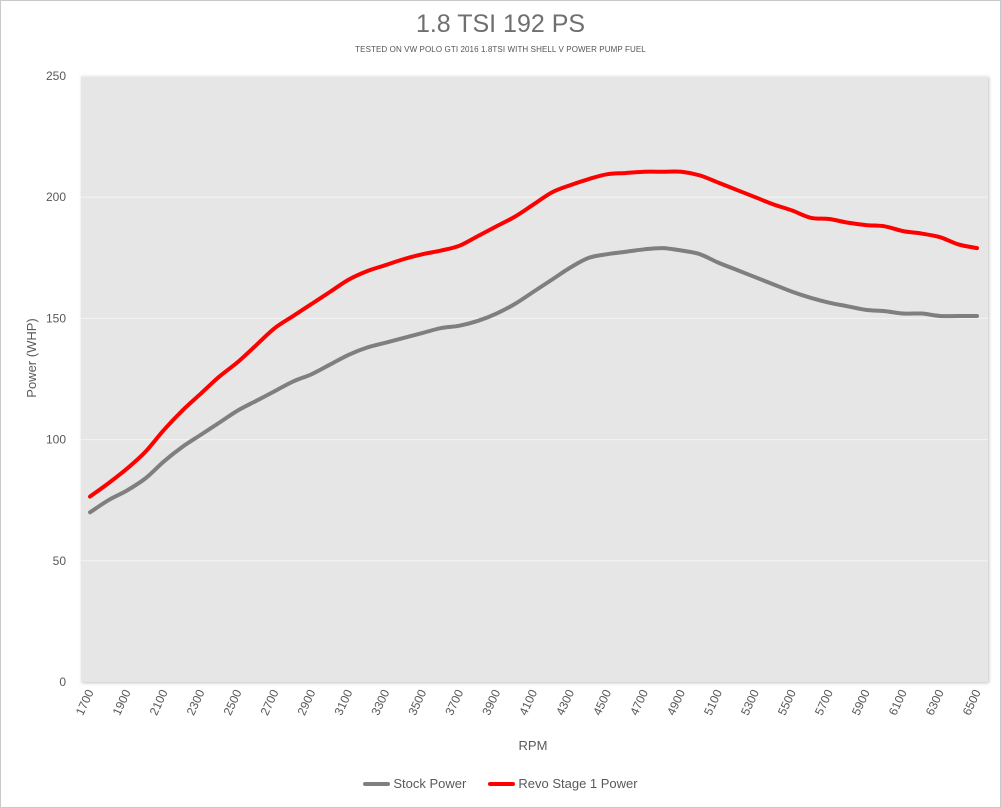  Describe the element at coordinates (602, 702) in the screenshot. I see `x-tick-label: 4500` at that location.